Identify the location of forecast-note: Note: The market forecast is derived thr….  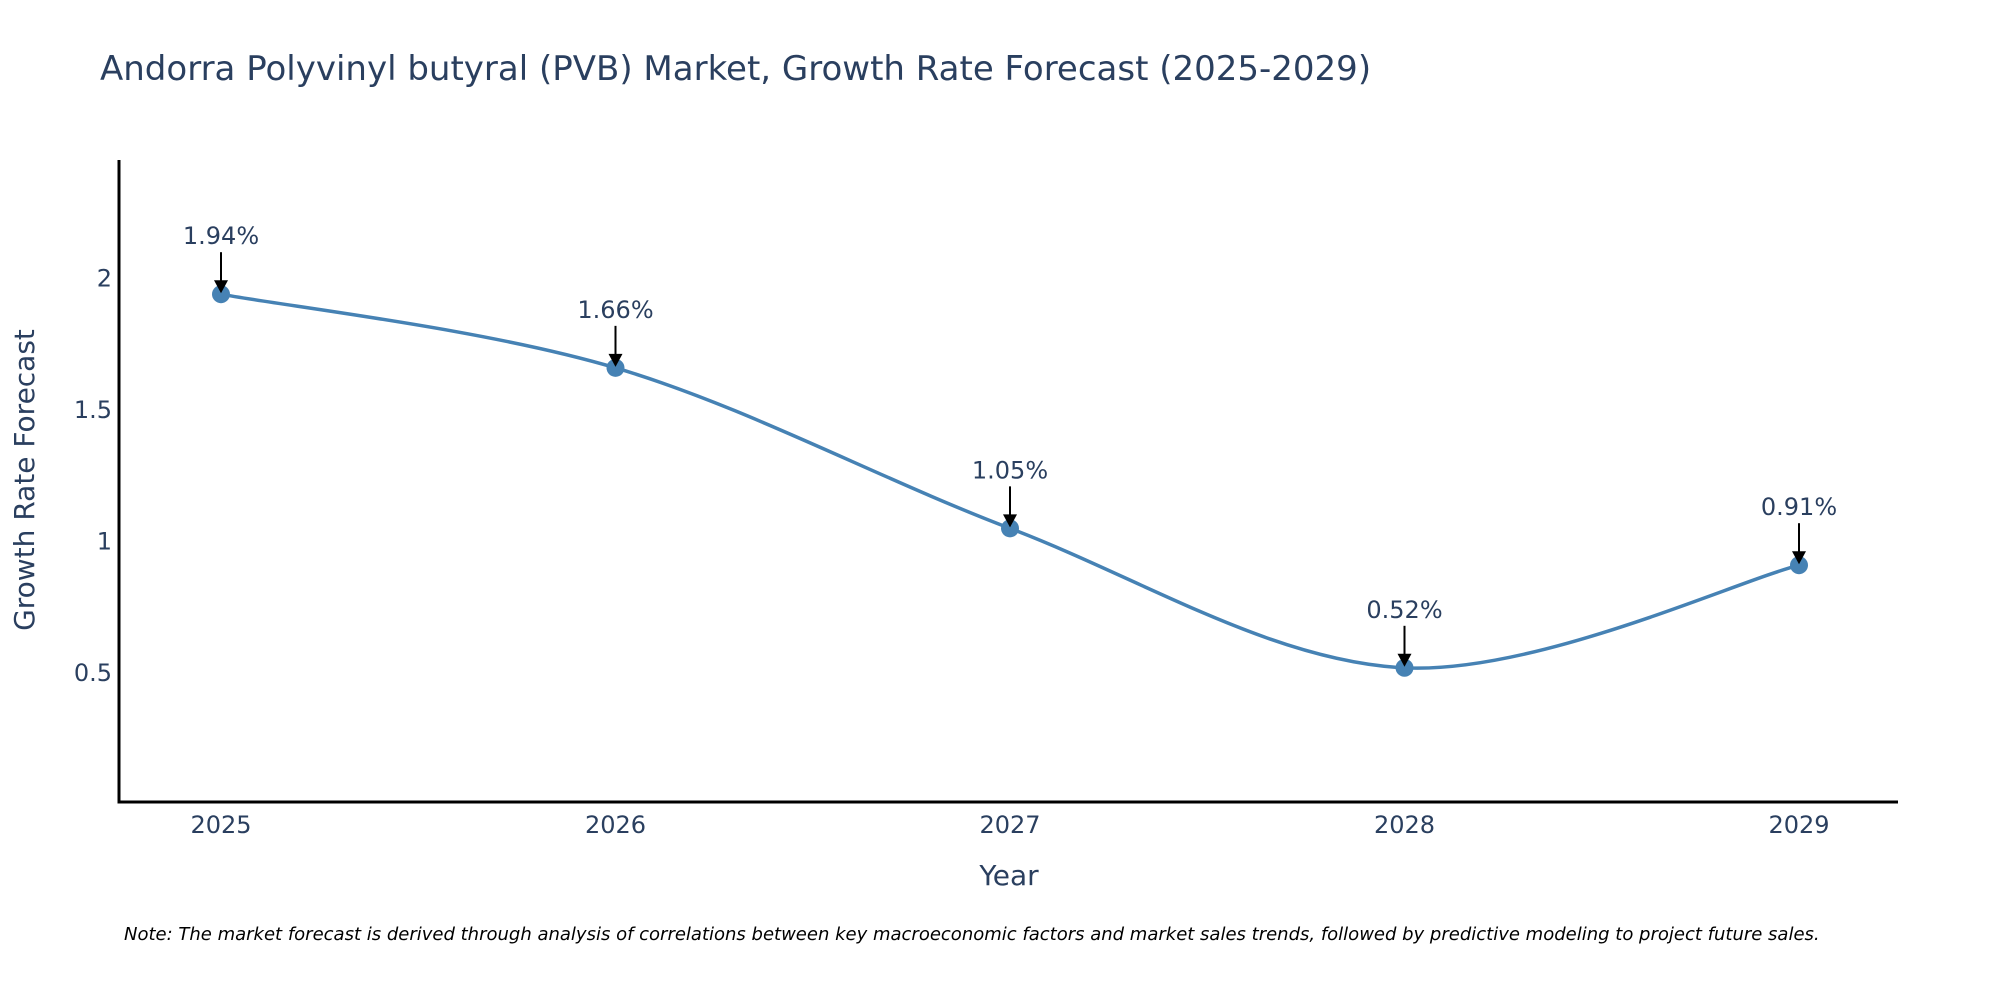
(972, 934).